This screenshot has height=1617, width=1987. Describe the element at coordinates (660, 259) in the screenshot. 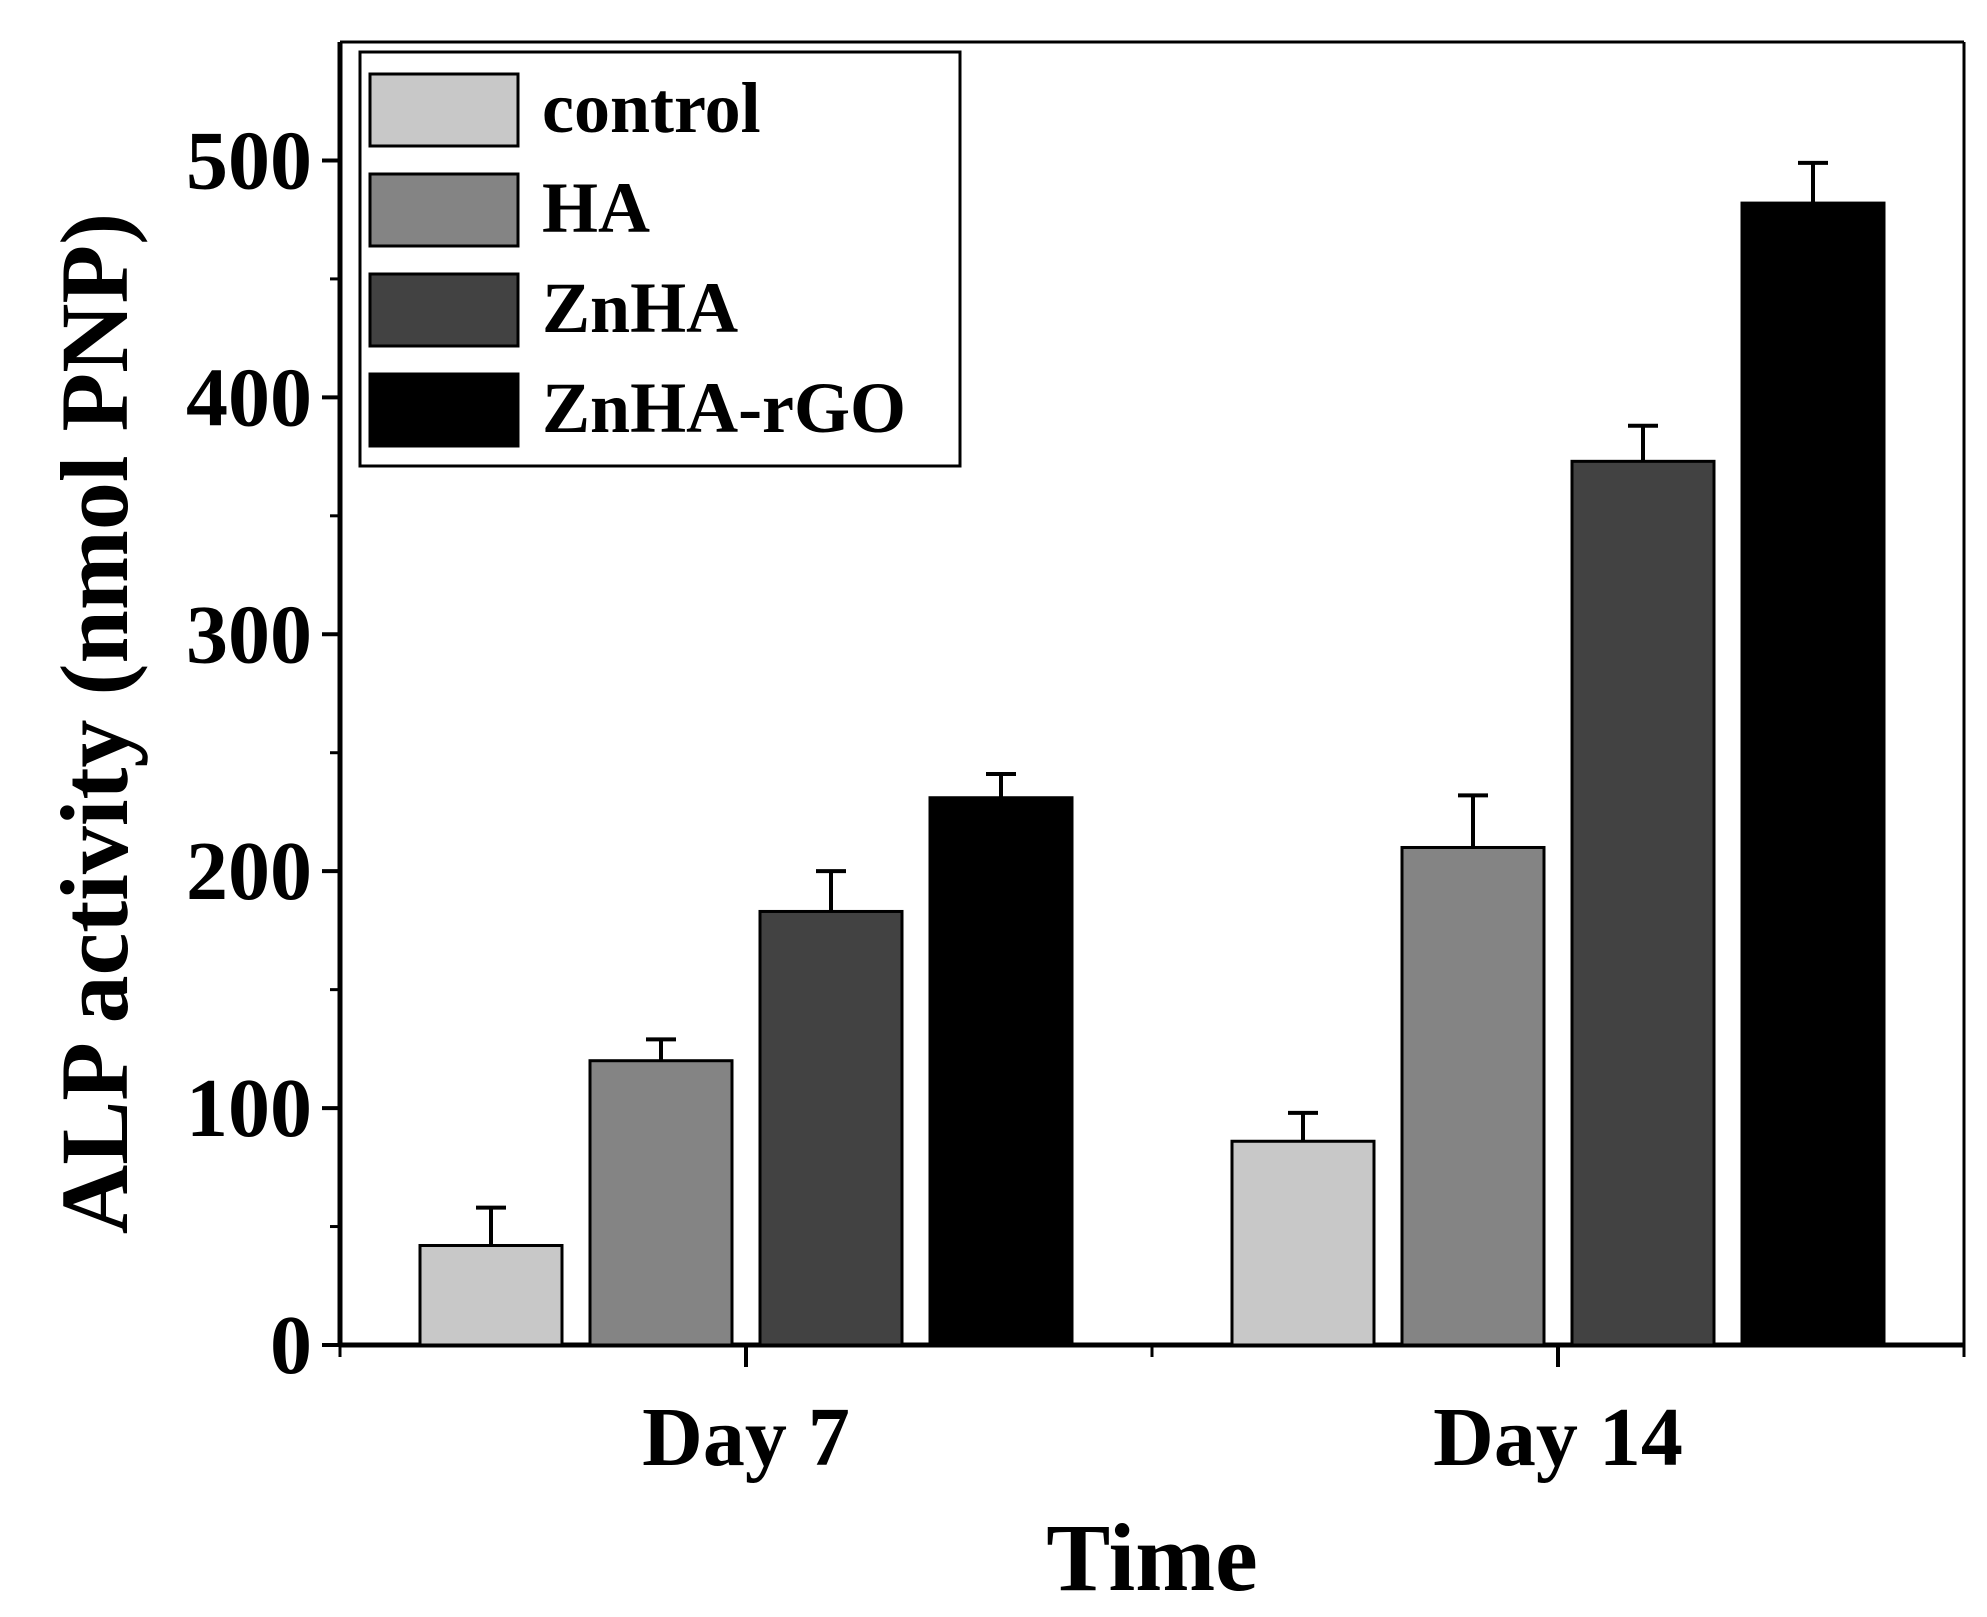

I see `legend: control HA ZnHA ZnHA-rGO` at that location.